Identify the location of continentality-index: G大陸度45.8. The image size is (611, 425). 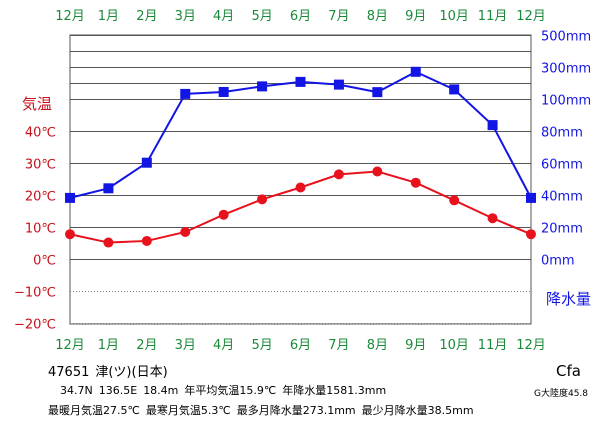
(561, 394).